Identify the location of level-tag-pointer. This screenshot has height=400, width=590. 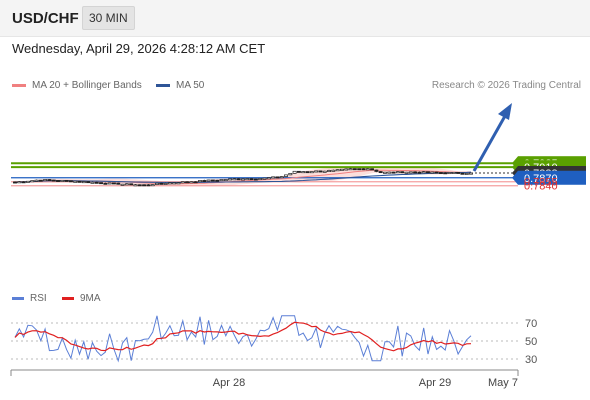
(515, 177).